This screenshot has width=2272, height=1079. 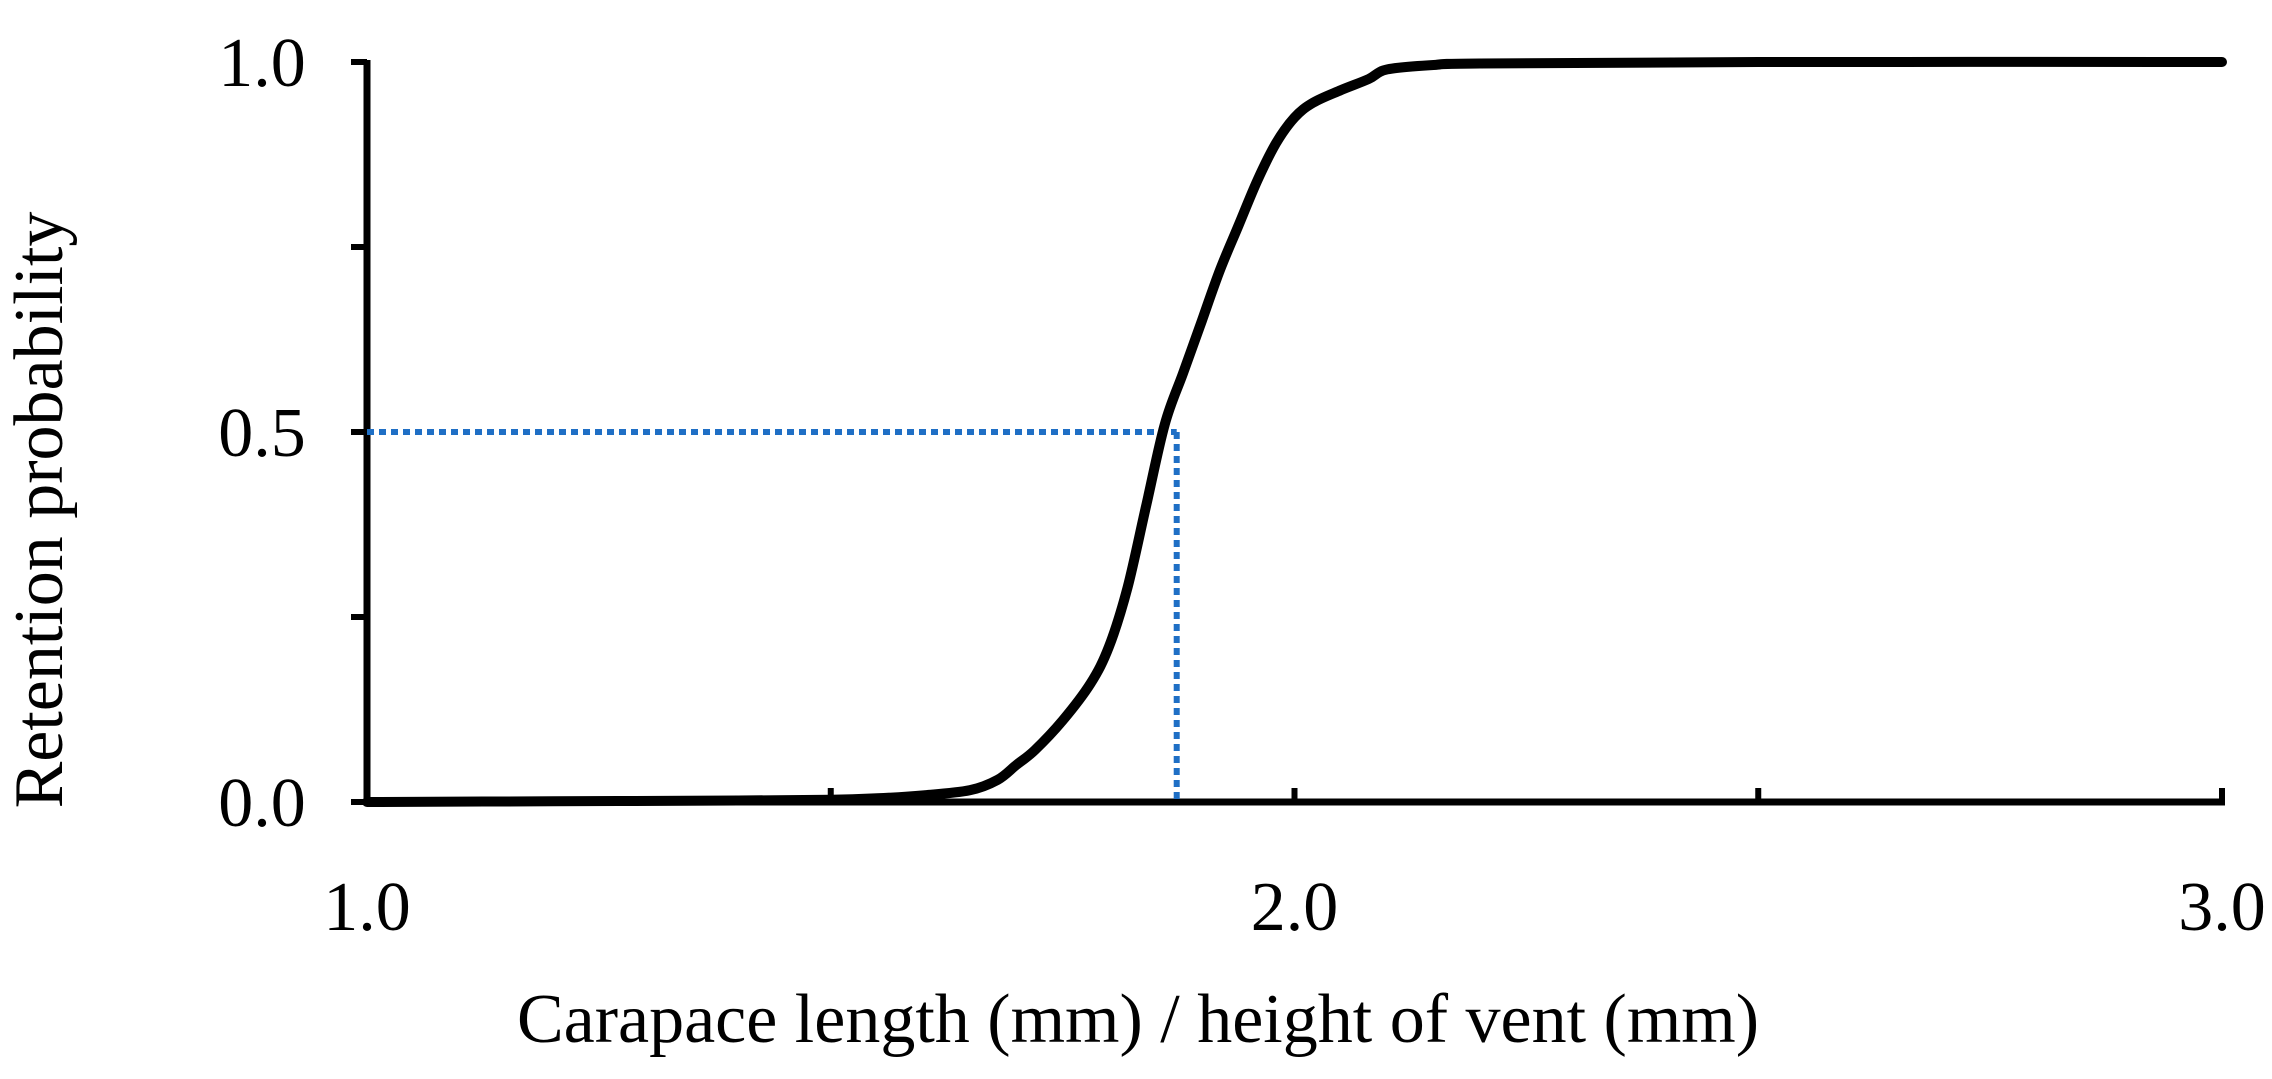 I want to click on x-tick-label: 1.0, so click(x=367, y=907).